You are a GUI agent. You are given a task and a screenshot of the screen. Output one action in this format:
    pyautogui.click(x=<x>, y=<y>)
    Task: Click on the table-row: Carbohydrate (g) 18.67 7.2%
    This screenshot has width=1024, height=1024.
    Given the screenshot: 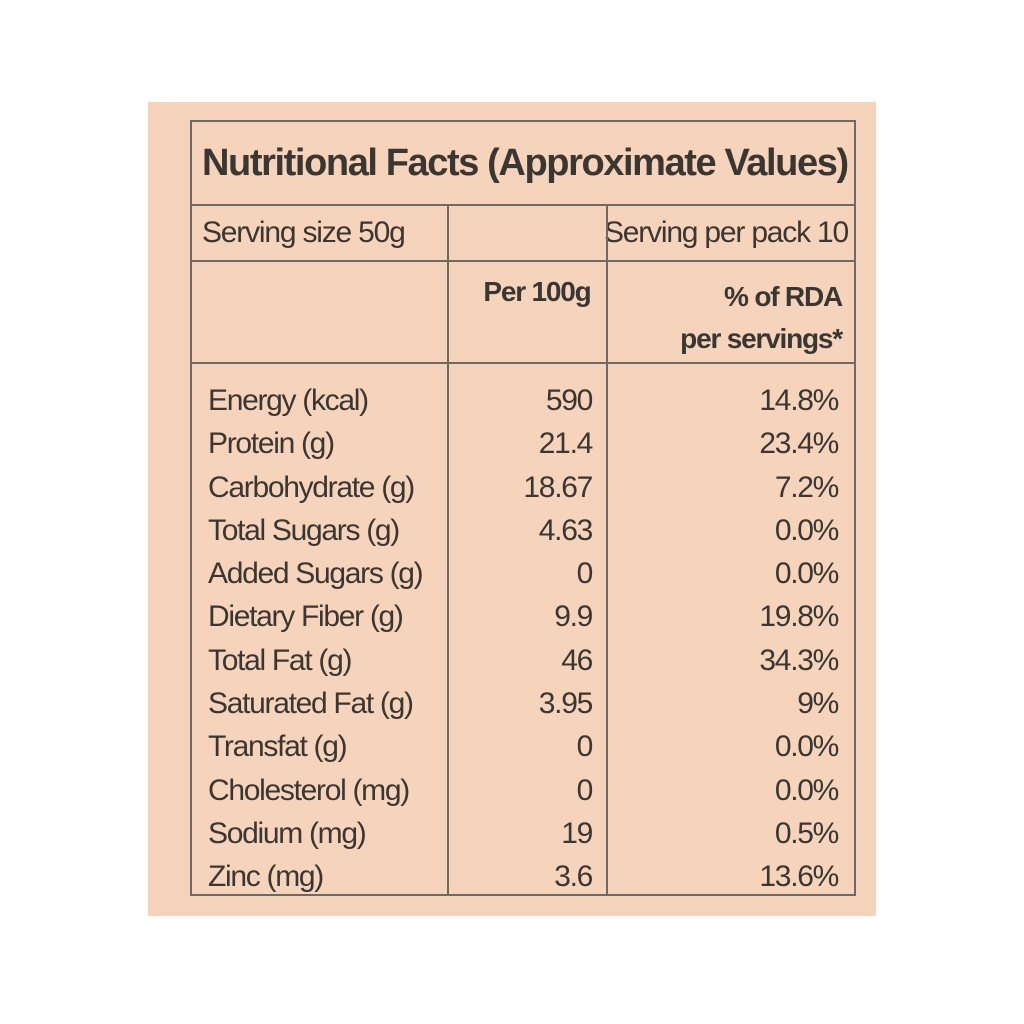 What is the action you would take?
    pyautogui.click(x=523, y=492)
    